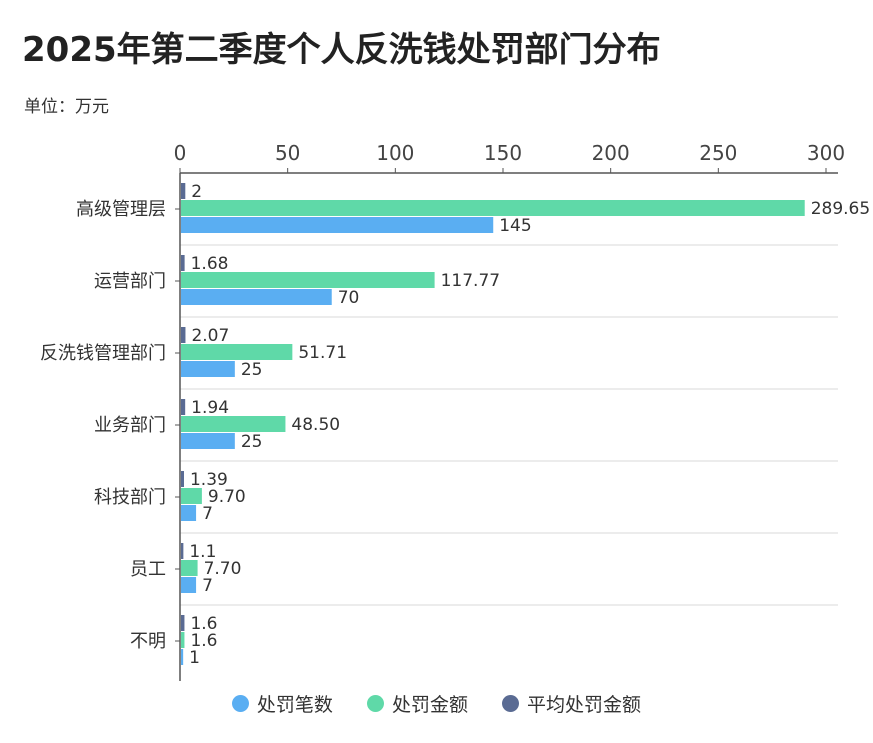  What do you see at coordinates (130, 425) in the screenshot?
I see `category-label: 业务部门` at bounding box center [130, 425].